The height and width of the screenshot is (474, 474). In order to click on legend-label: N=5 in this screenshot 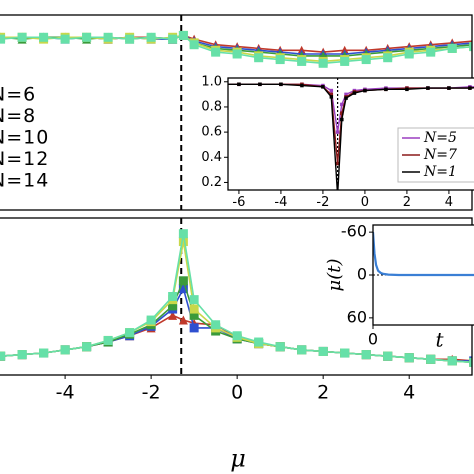, I will do `click(440, 138)`.